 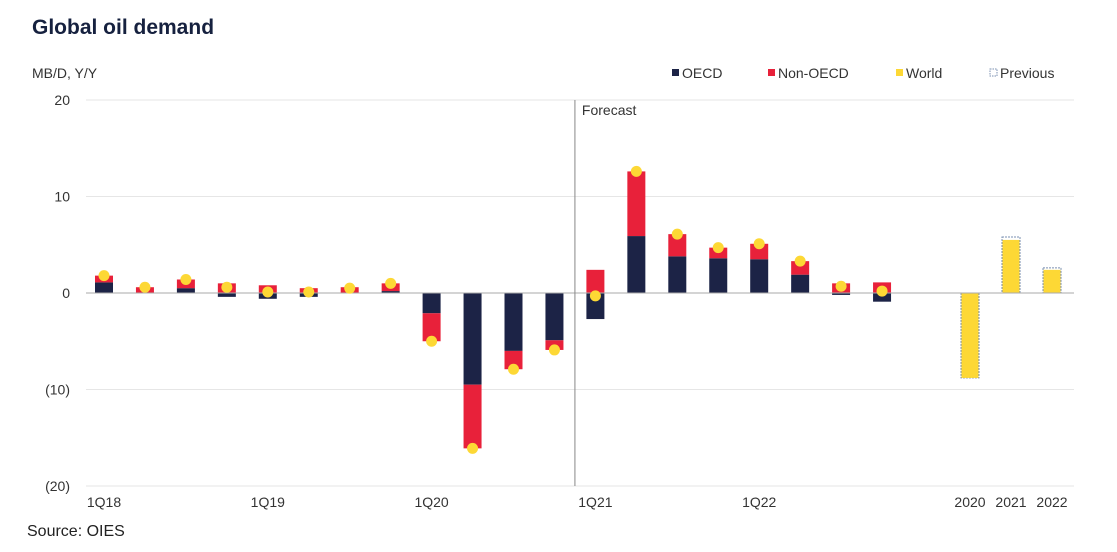 What do you see at coordinates (595, 502) in the screenshot?
I see `x-tick-label: 1Q21` at bounding box center [595, 502].